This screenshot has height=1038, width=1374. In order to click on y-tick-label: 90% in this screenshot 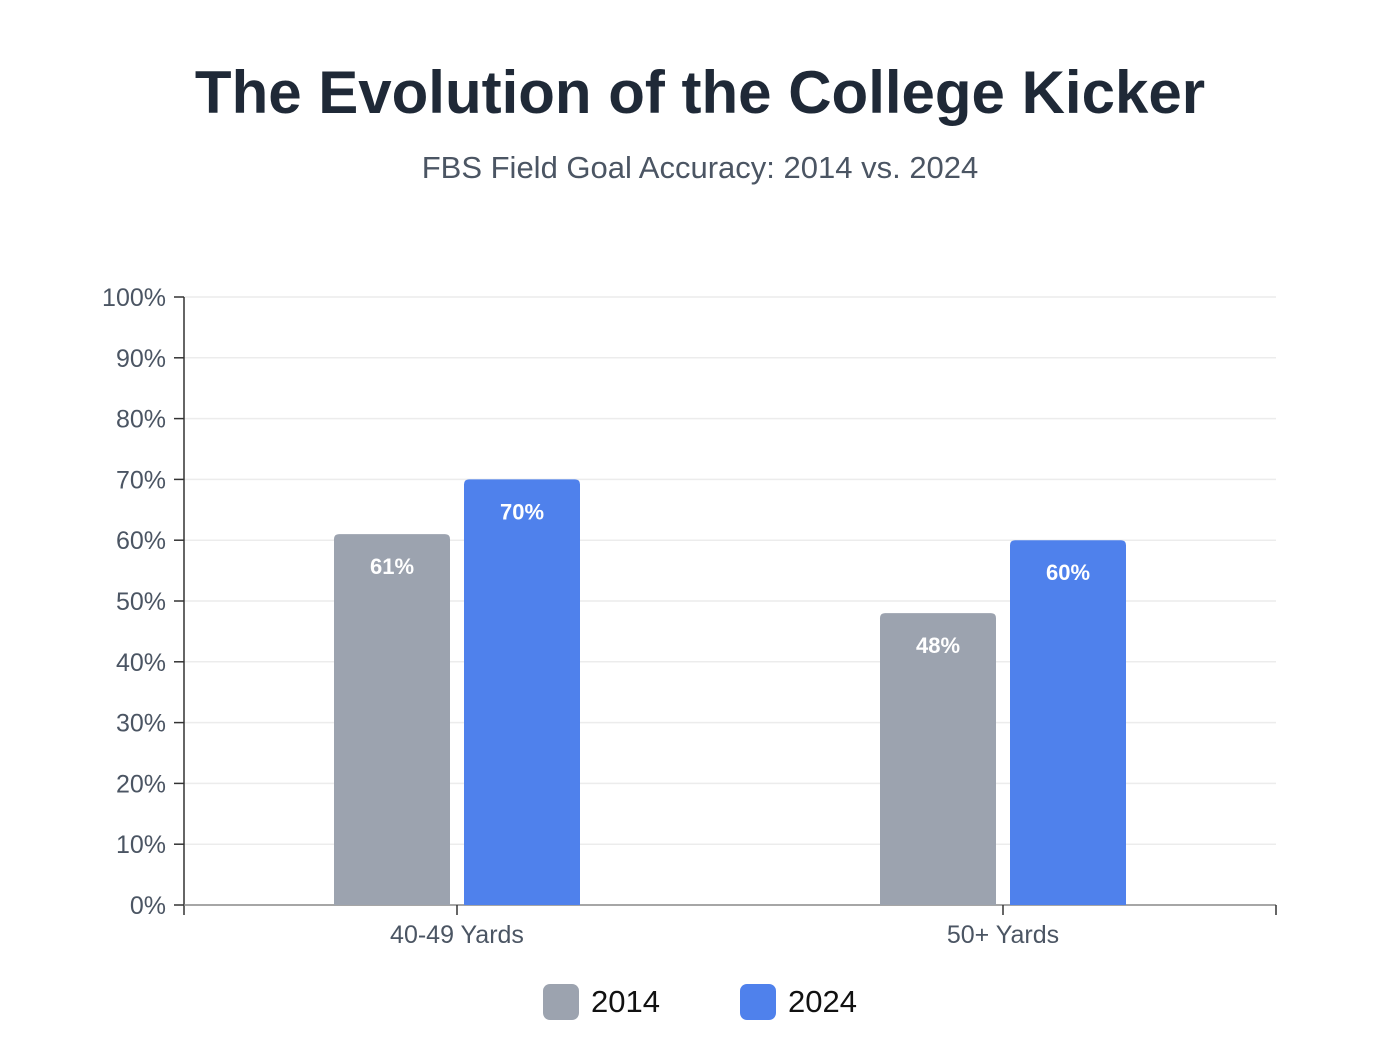, I will do `click(141, 359)`.